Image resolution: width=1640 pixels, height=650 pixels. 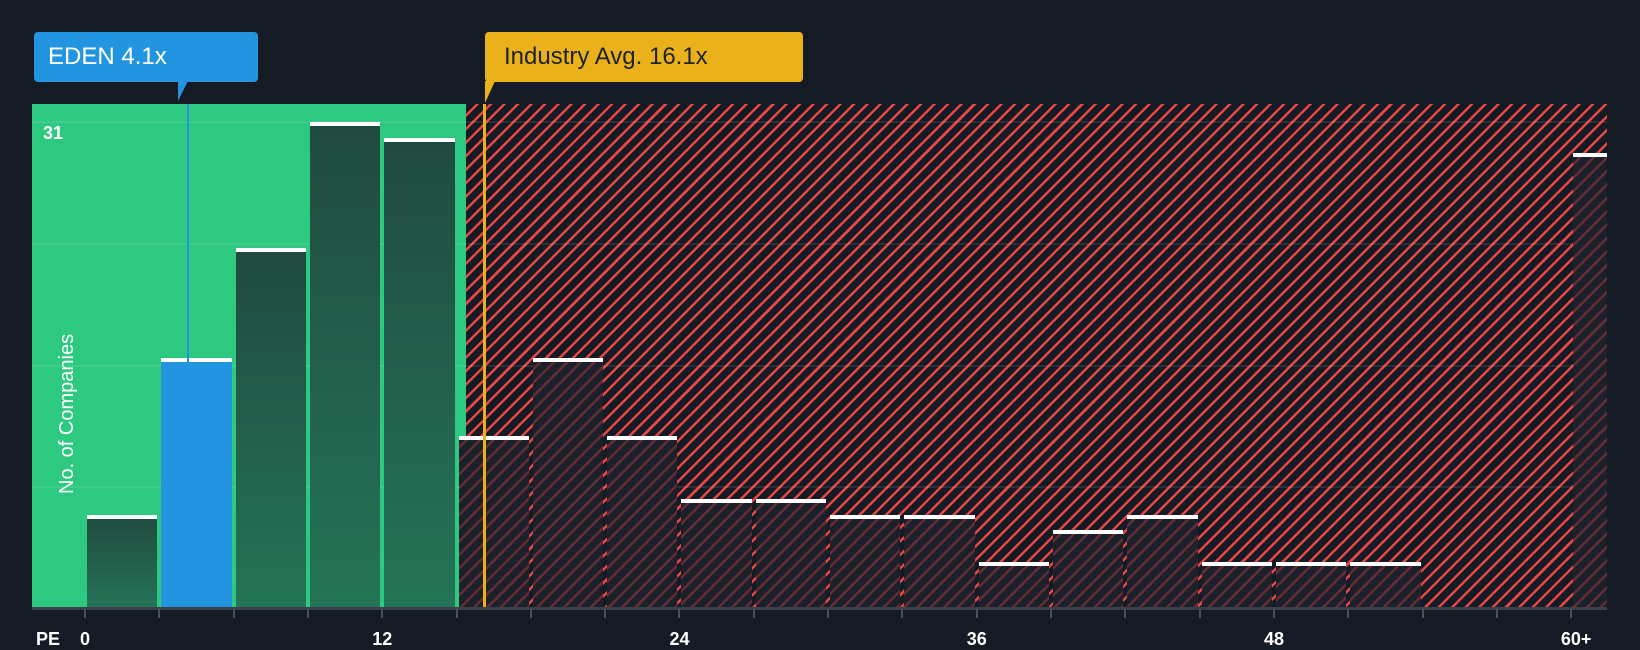 What do you see at coordinates (382, 639) in the screenshot?
I see `x-tick-label: 12` at bounding box center [382, 639].